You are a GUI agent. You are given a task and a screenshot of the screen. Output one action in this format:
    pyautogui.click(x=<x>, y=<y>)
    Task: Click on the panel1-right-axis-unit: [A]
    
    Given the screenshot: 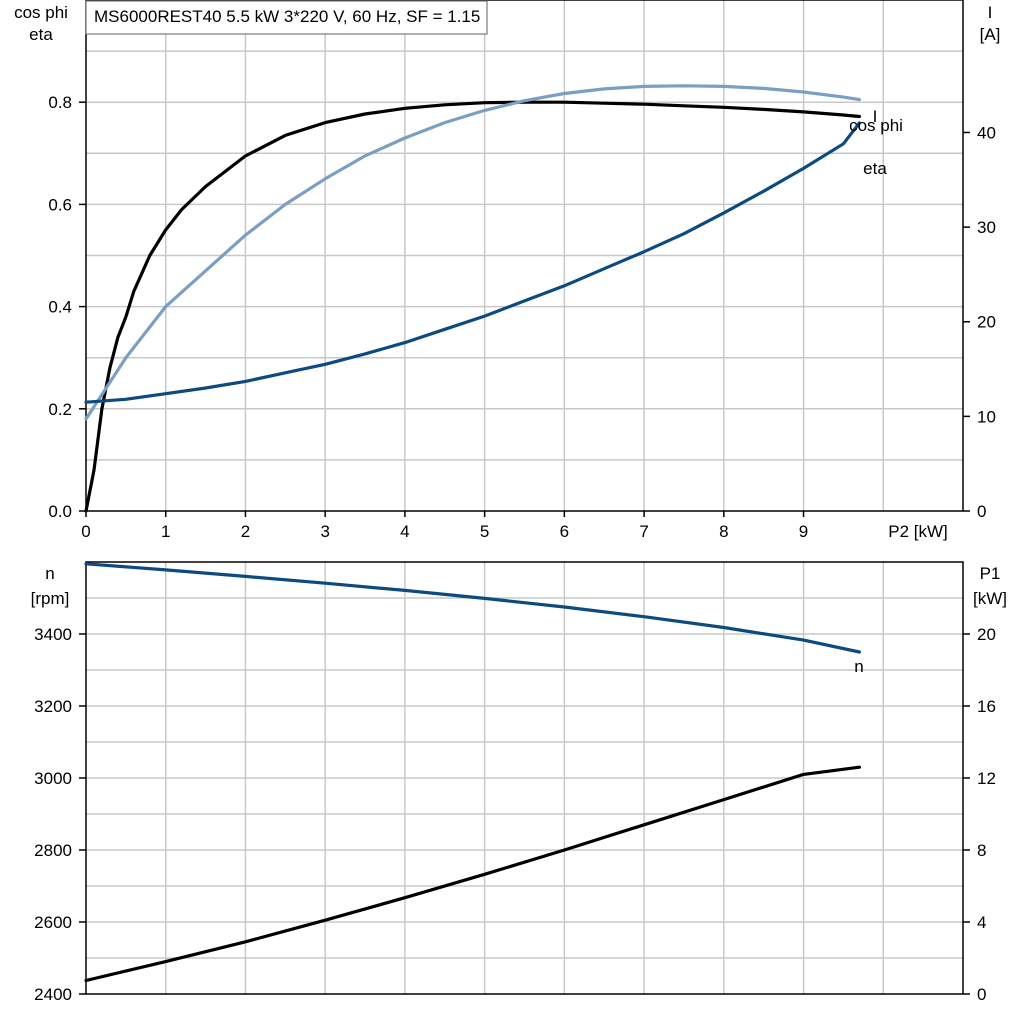 What is the action you would take?
    pyautogui.click(x=990, y=34)
    